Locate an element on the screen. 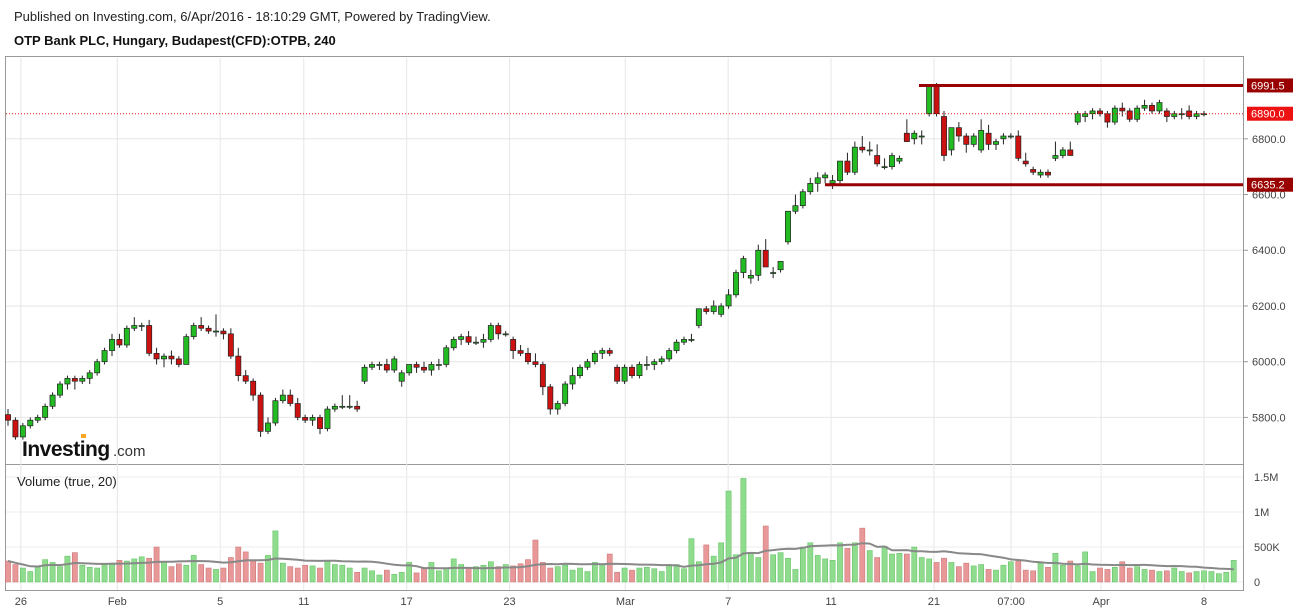 The width and height of the screenshot is (1297, 613). price-tag-resistance: 6991.5 is located at coordinates (1270, 85).